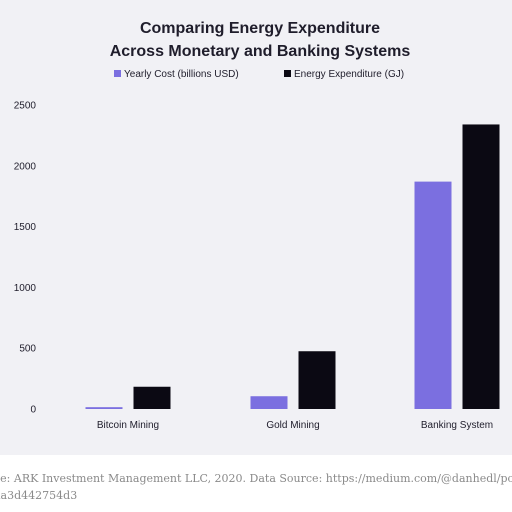  Describe the element at coordinates (25, 227) in the screenshot. I see `y-tick-label: 1500` at that location.